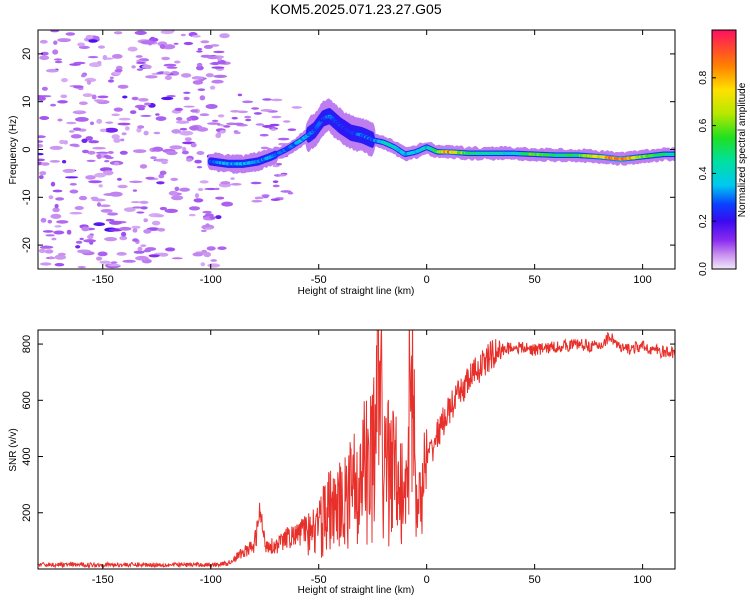  Describe the element at coordinates (319, 580) in the screenshot. I see `x-tick-label: -50` at that location.